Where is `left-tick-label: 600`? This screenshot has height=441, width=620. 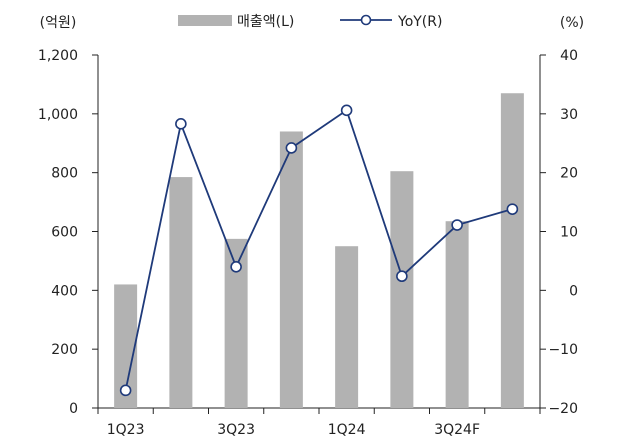 left-tick-label: 600 is located at coordinates (64, 233).